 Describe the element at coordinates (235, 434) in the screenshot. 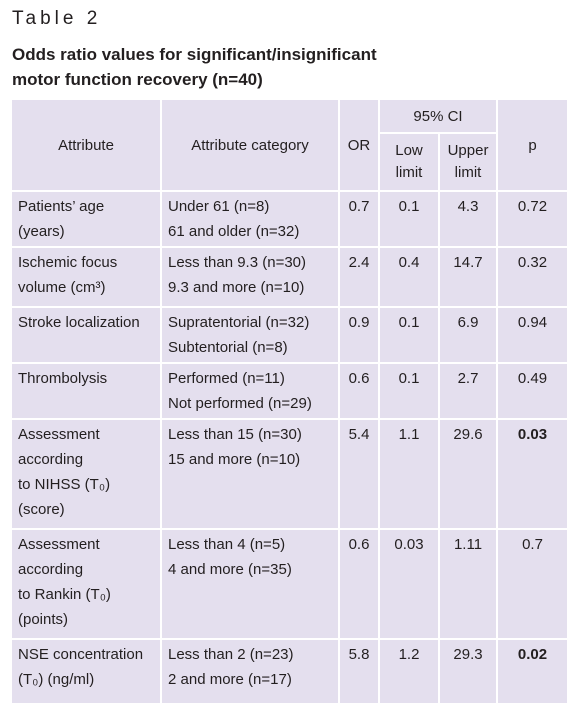

I see `cell-line: Less than 15 (n=30)` at that location.